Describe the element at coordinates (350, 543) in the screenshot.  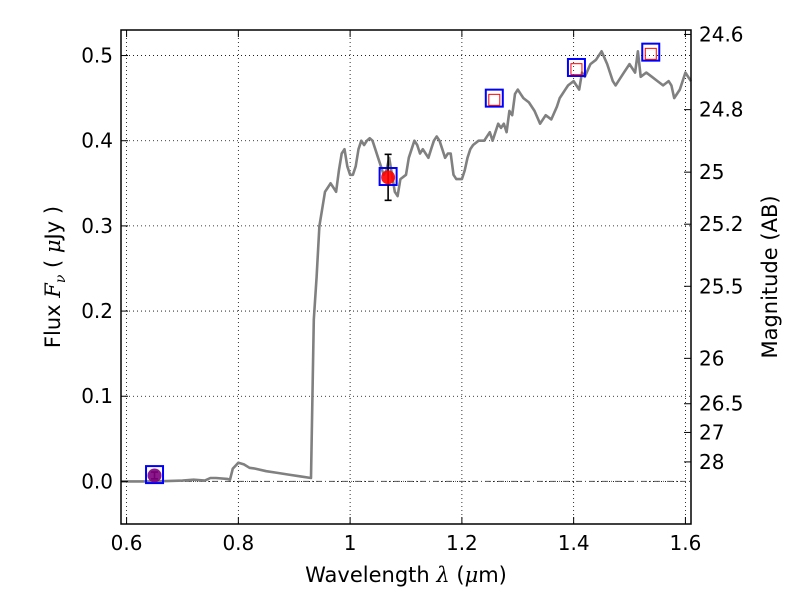
I see `x-tick-label: 1` at that location.